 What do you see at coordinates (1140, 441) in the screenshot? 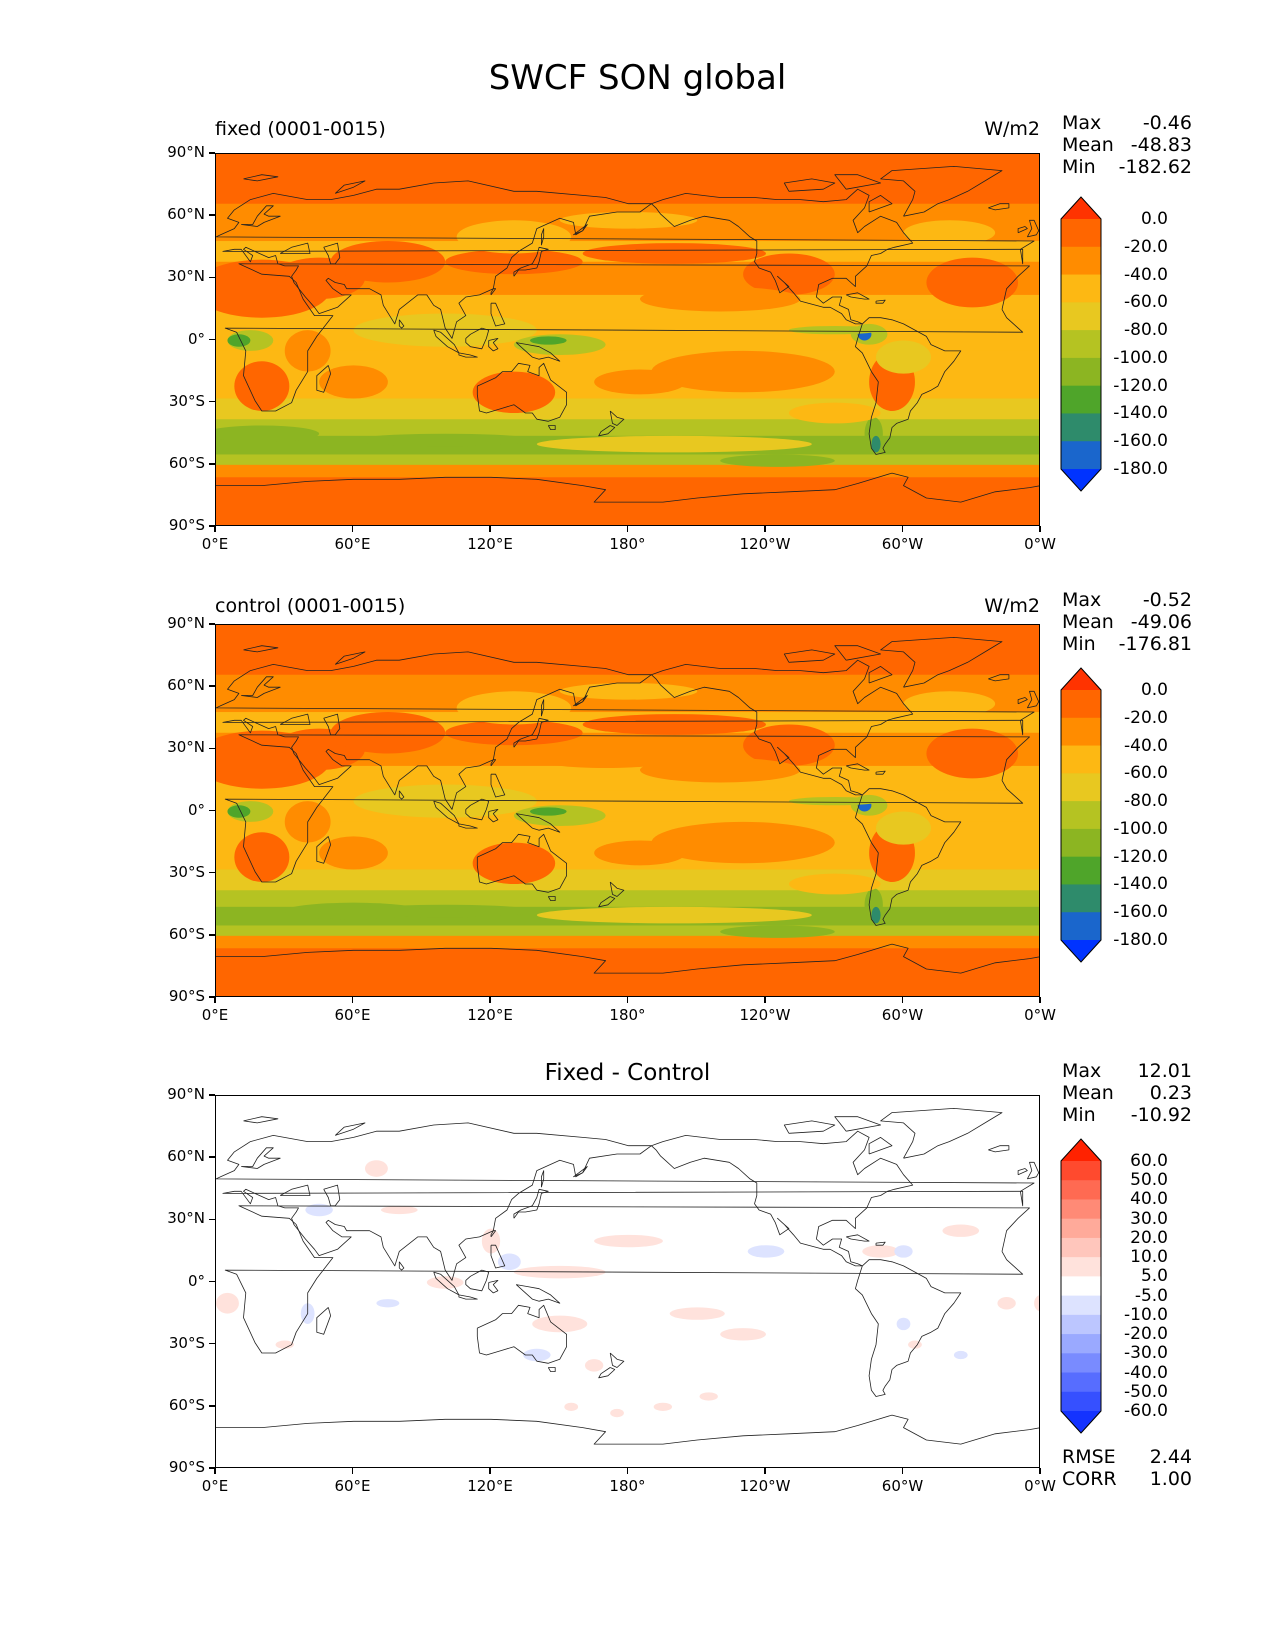
I see `colorbar-label: -160.0` at bounding box center [1140, 441].